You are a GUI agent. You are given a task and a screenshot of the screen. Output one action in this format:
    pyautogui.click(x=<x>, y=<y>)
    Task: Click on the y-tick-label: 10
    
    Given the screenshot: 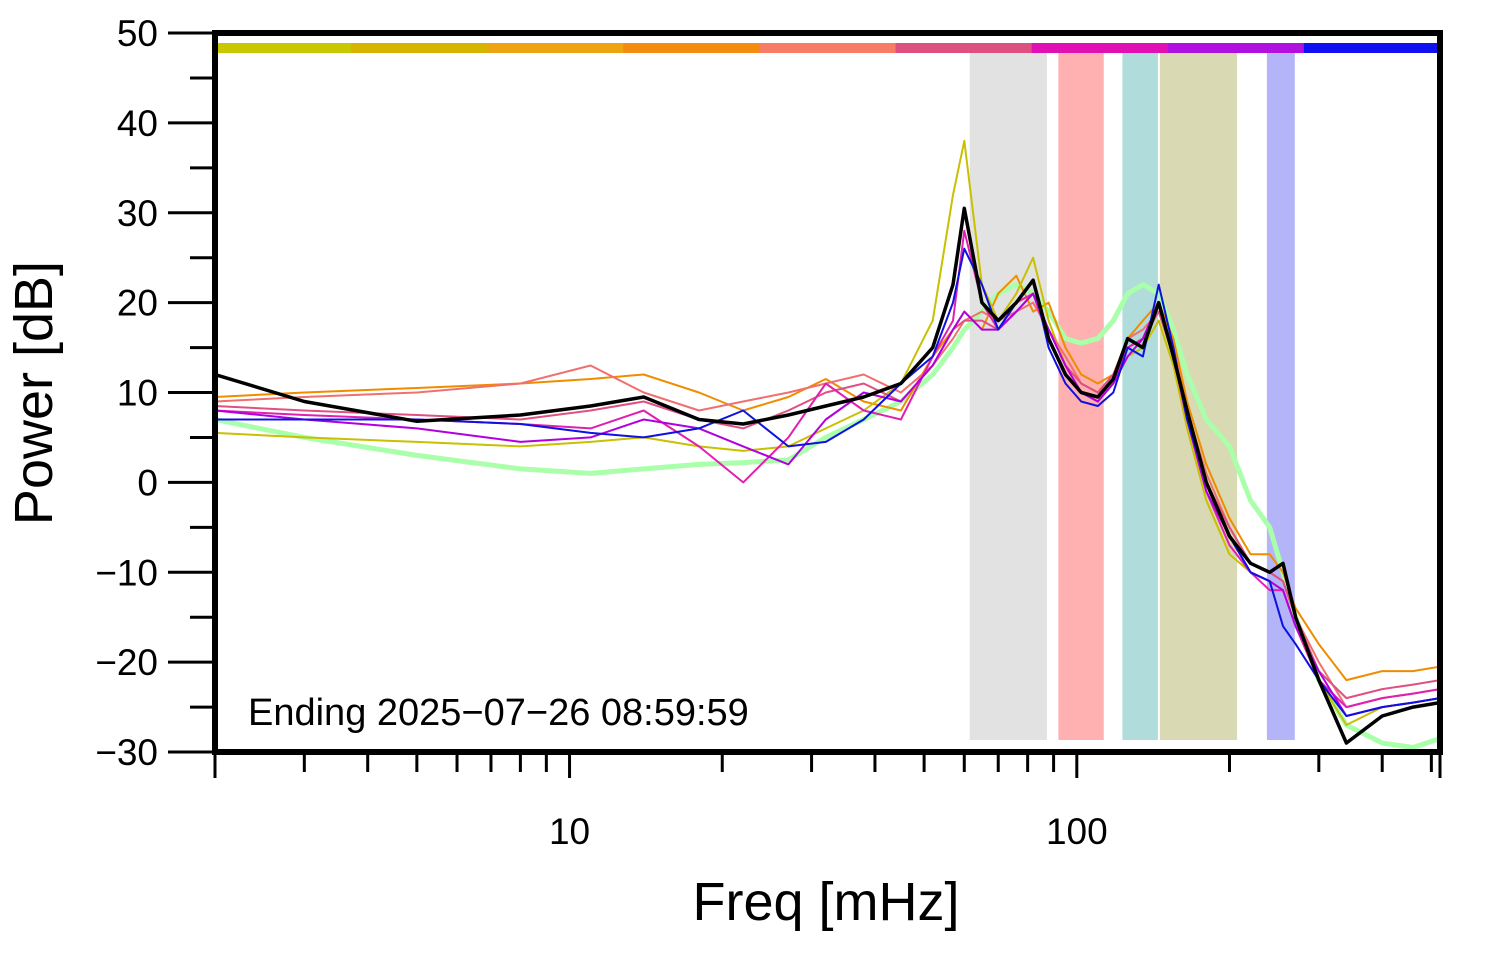 What is the action you would take?
    pyautogui.click(x=137, y=393)
    